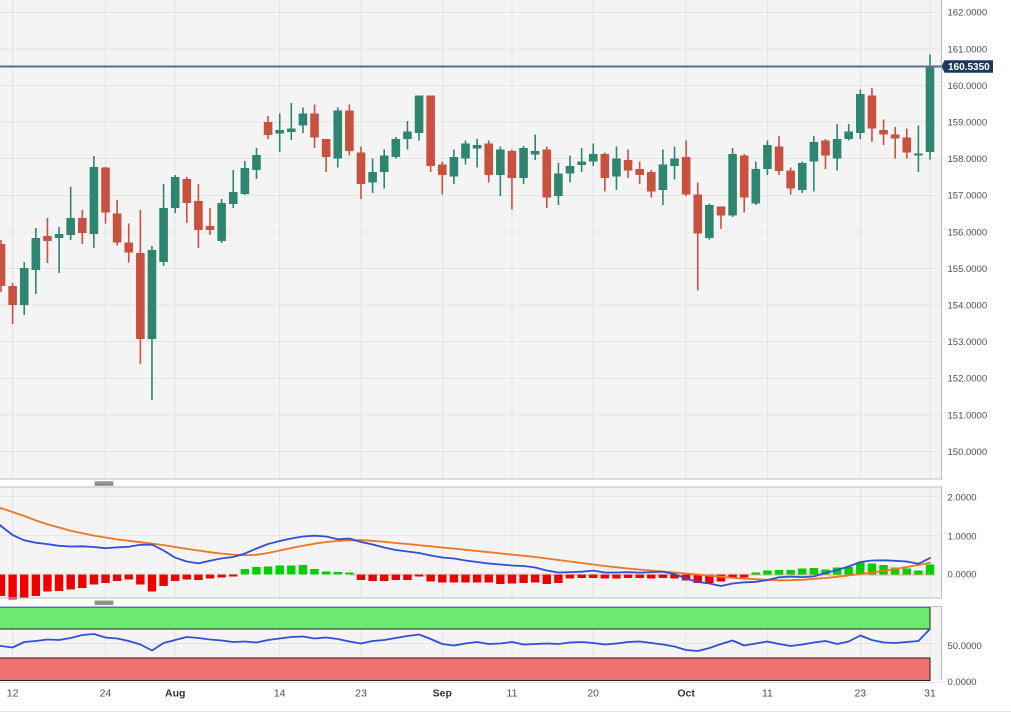 This screenshot has width=1011, height=716. What do you see at coordinates (968, 123) in the screenshot?
I see `svg-text: 159.0000` at bounding box center [968, 123].